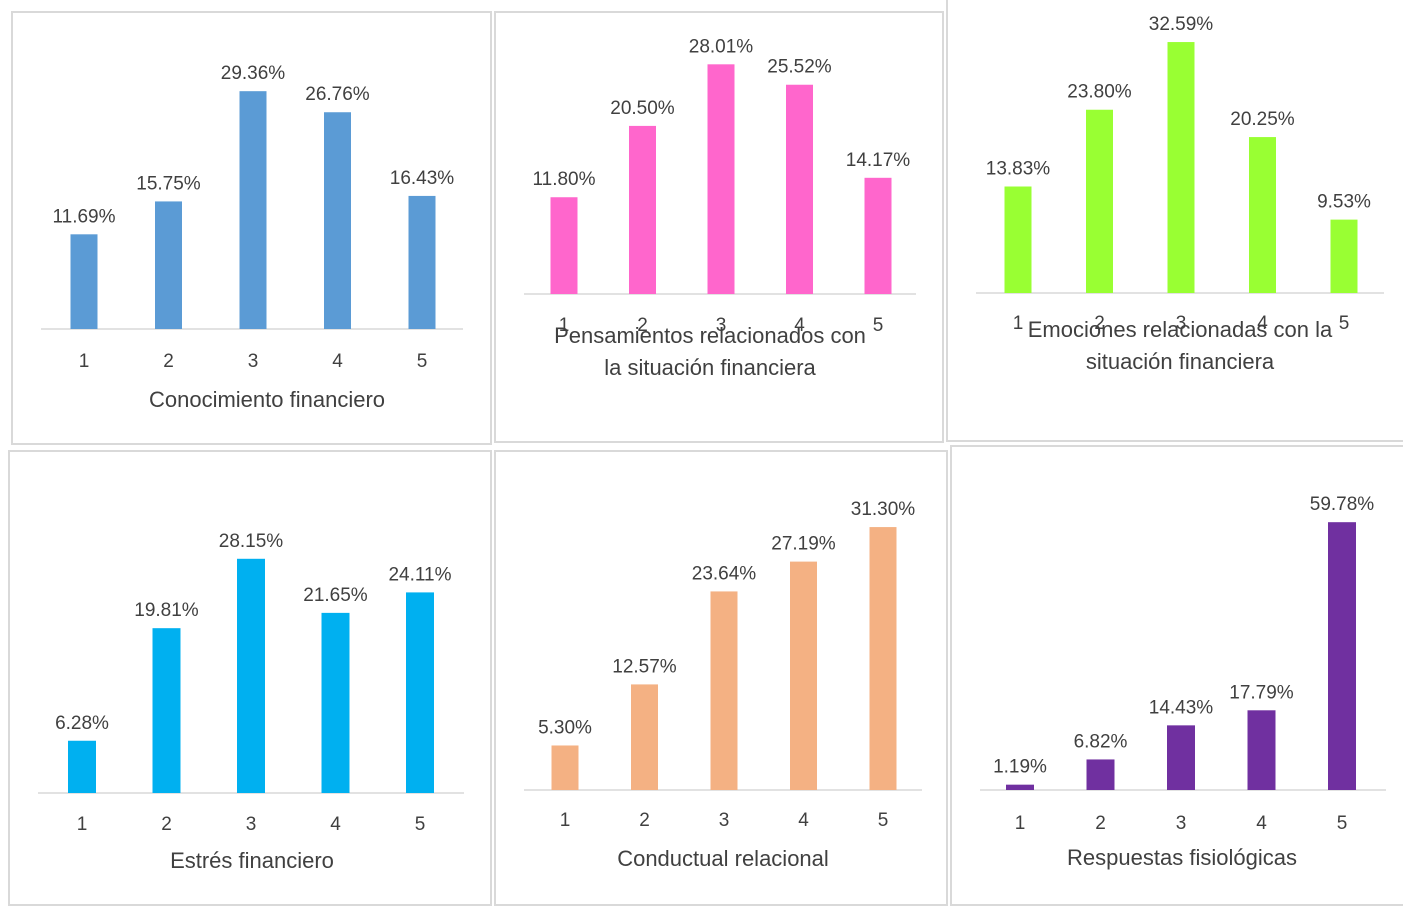 Image resolution: width=1403 pixels, height=906 pixels. What do you see at coordinates (1181, 707) in the screenshot?
I see `data-label: 14.43%` at bounding box center [1181, 707].